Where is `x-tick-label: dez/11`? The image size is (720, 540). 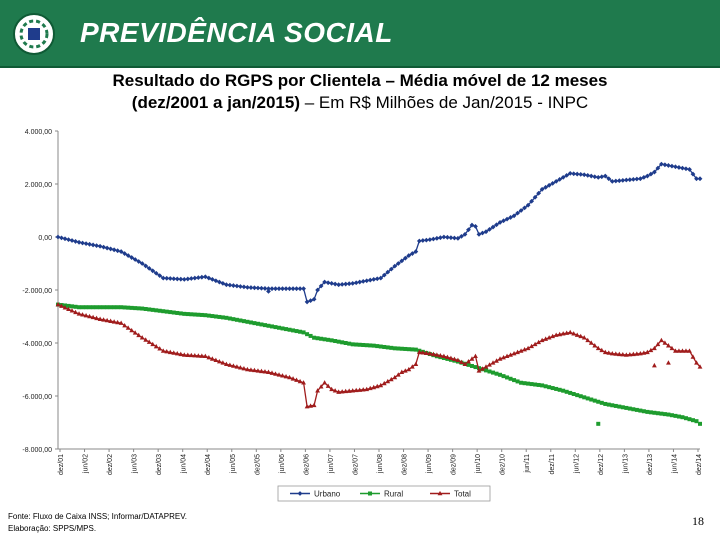
x-tick-label: dez/11 is located at coordinates (552, 464).